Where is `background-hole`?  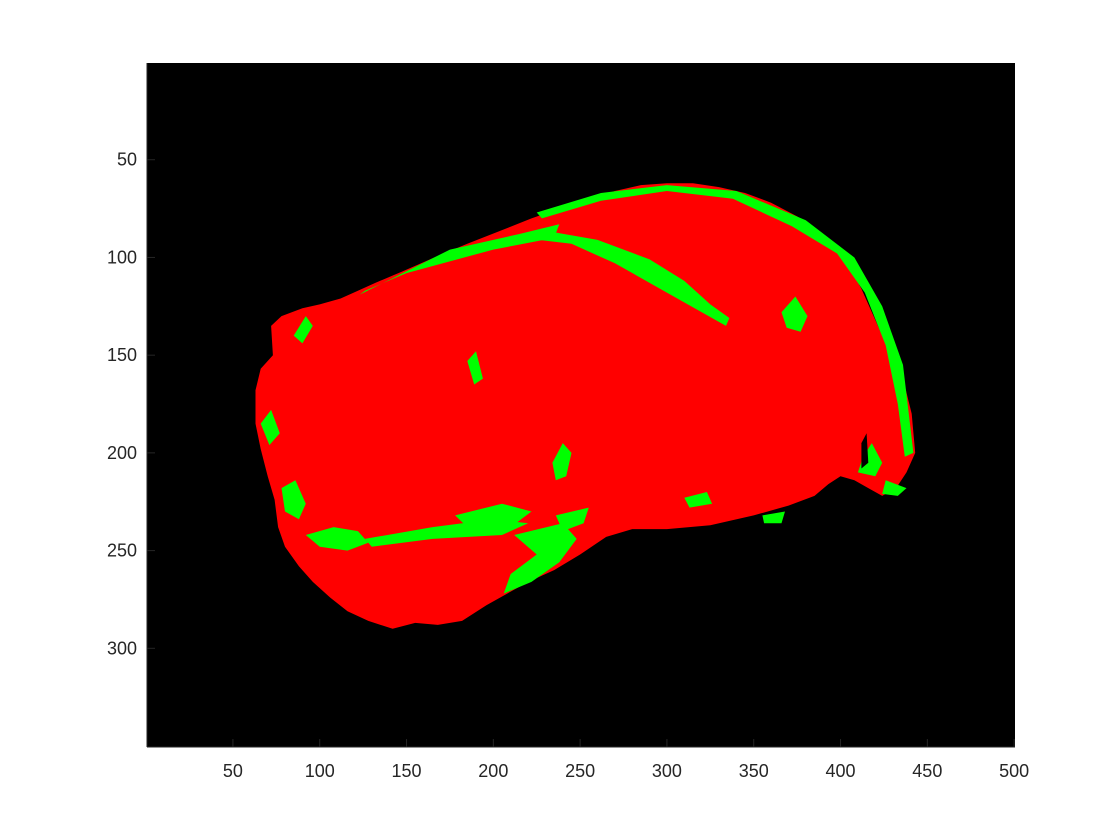
background-hole is located at coordinates (865, 451).